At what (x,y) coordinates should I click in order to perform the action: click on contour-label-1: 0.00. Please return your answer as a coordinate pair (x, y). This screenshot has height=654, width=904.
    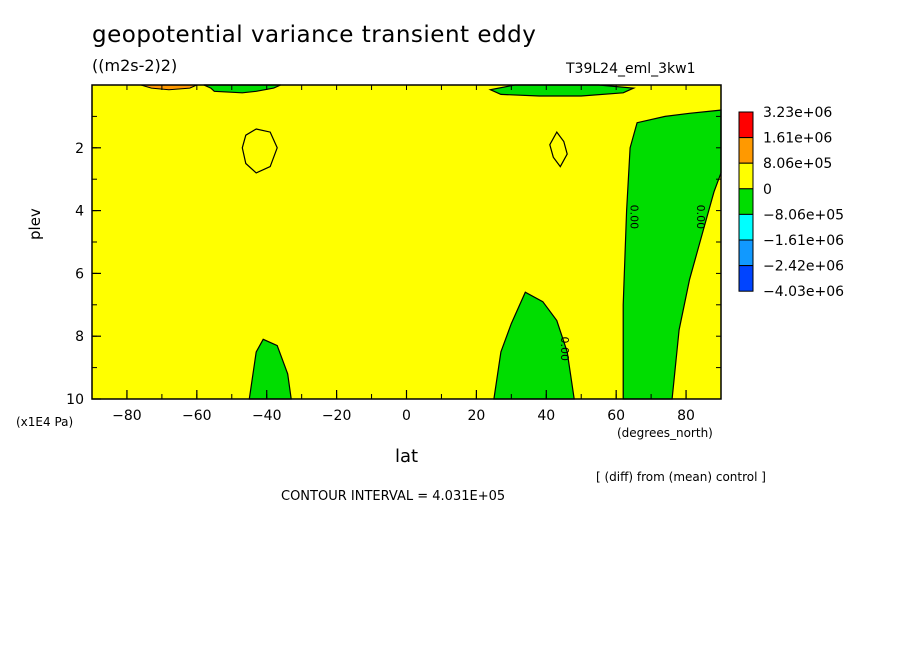
    Looking at the image, I should click on (700, 217).